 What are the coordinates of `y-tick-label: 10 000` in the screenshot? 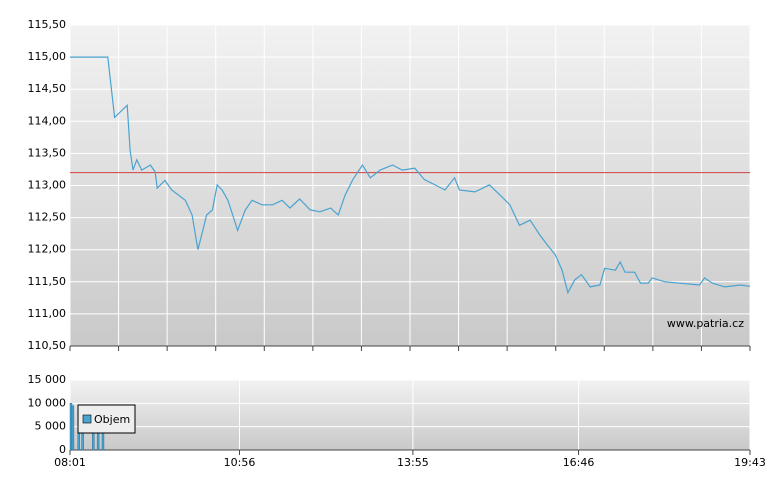 It's located at (47, 402).